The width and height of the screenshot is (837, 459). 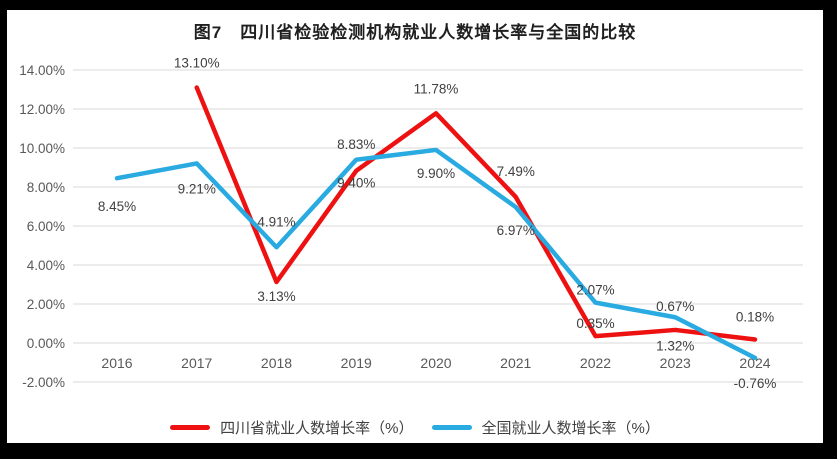 I want to click on data-label-national-2023: 1.32%, so click(x=675, y=345).